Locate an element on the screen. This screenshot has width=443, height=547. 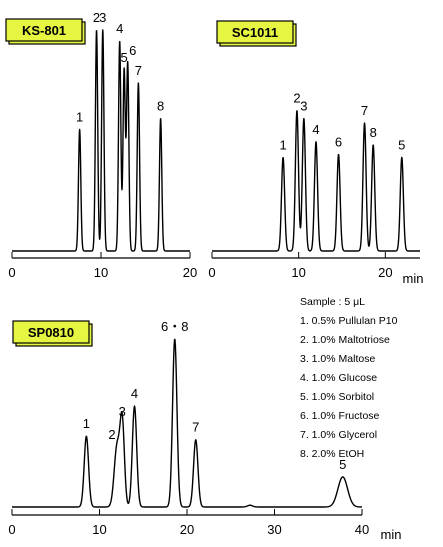
peak-labels-sc1011: 1 234 6 78 5 is located at coordinates (342, 122).